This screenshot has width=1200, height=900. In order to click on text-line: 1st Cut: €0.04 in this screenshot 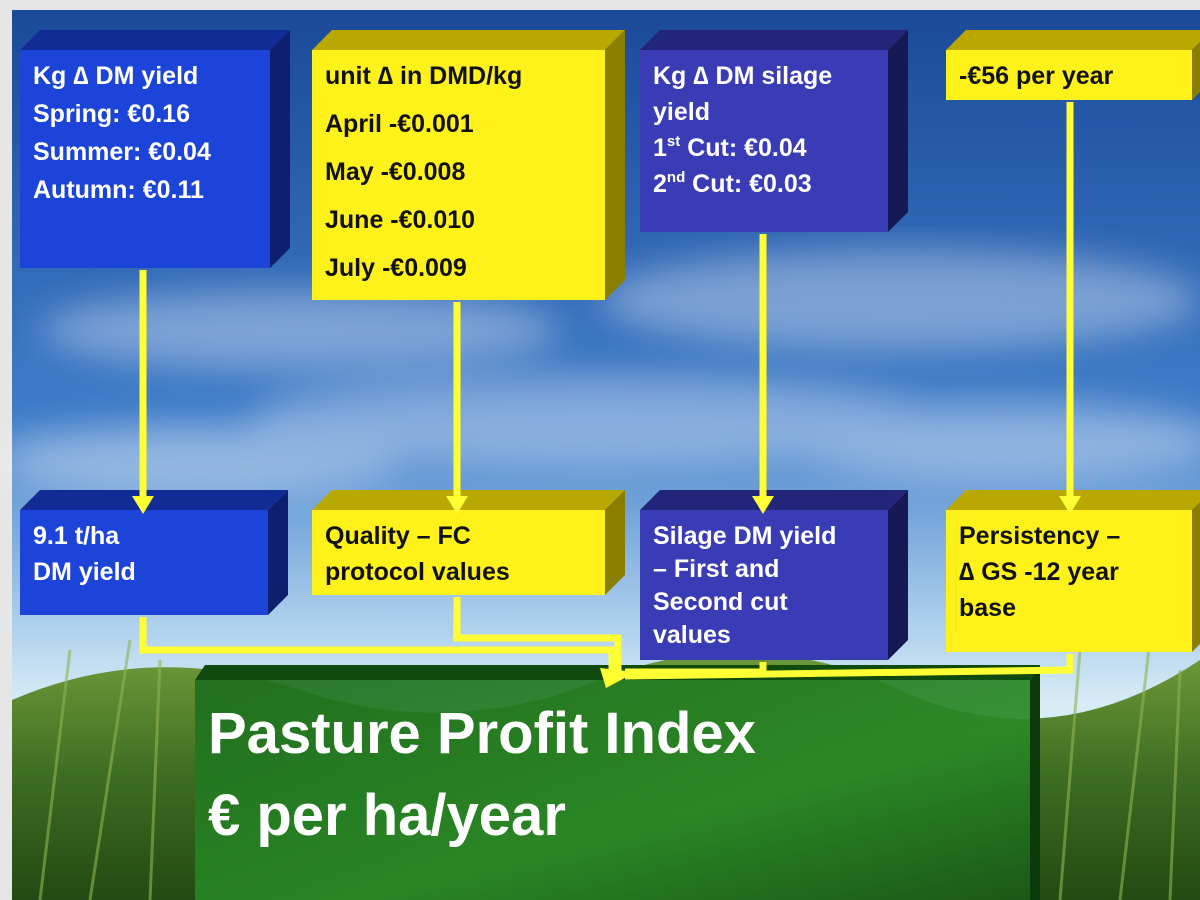, I will do `click(730, 148)`.